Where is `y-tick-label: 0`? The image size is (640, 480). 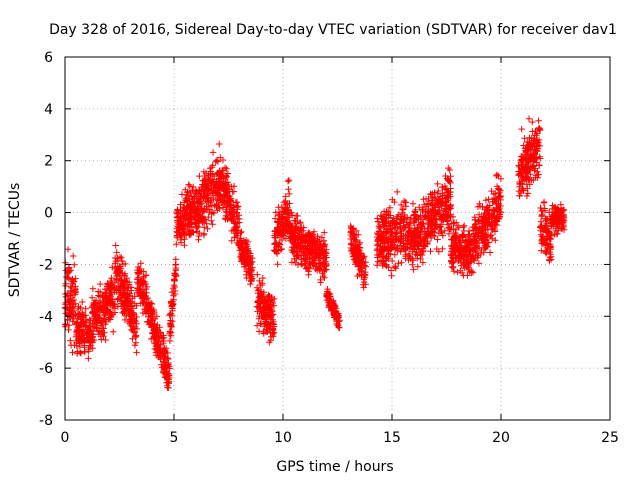
y-tick-label: 0 is located at coordinates (48, 214).